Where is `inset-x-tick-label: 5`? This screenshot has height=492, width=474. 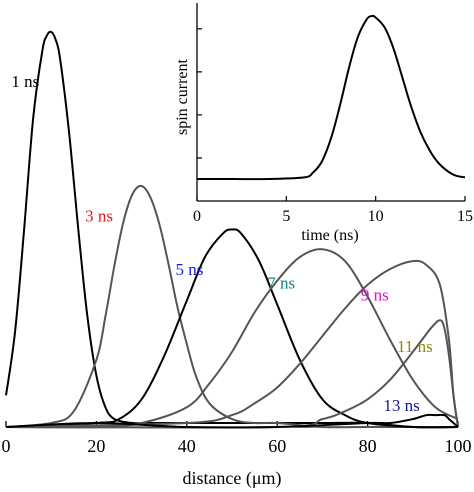 inset-x-tick-label: 5 is located at coordinates (286, 216).